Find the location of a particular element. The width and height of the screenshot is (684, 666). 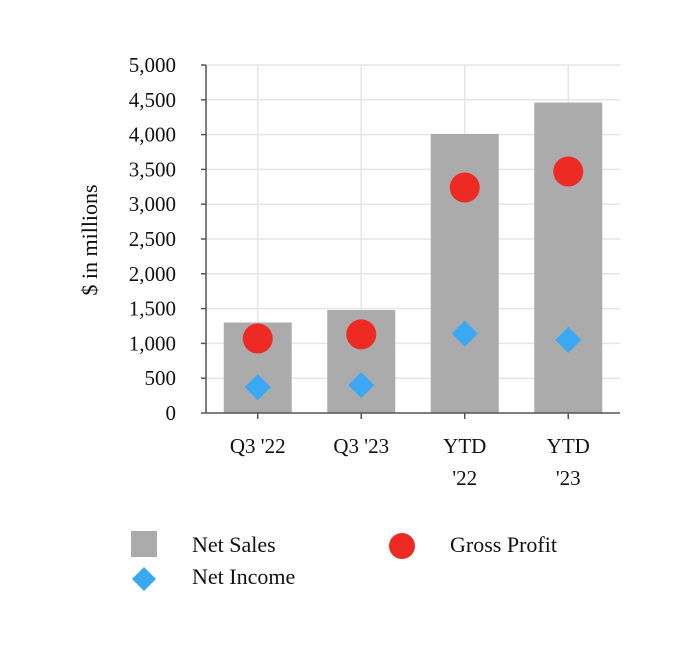

y-tick-label: 5,000 is located at coordinates (152, 65).